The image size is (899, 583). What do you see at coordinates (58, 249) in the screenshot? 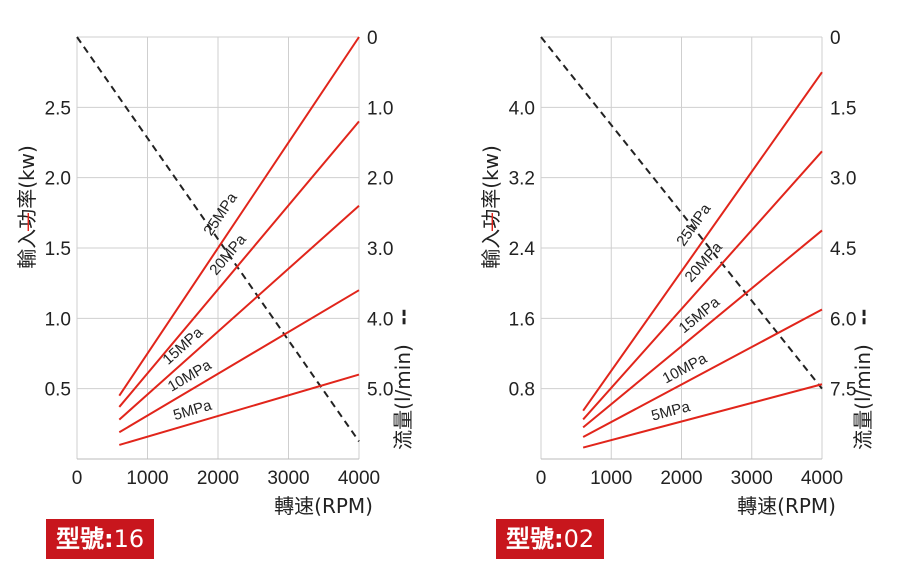
I see `y-left-tick-label: 1.5` at bounding box center [58, 249].